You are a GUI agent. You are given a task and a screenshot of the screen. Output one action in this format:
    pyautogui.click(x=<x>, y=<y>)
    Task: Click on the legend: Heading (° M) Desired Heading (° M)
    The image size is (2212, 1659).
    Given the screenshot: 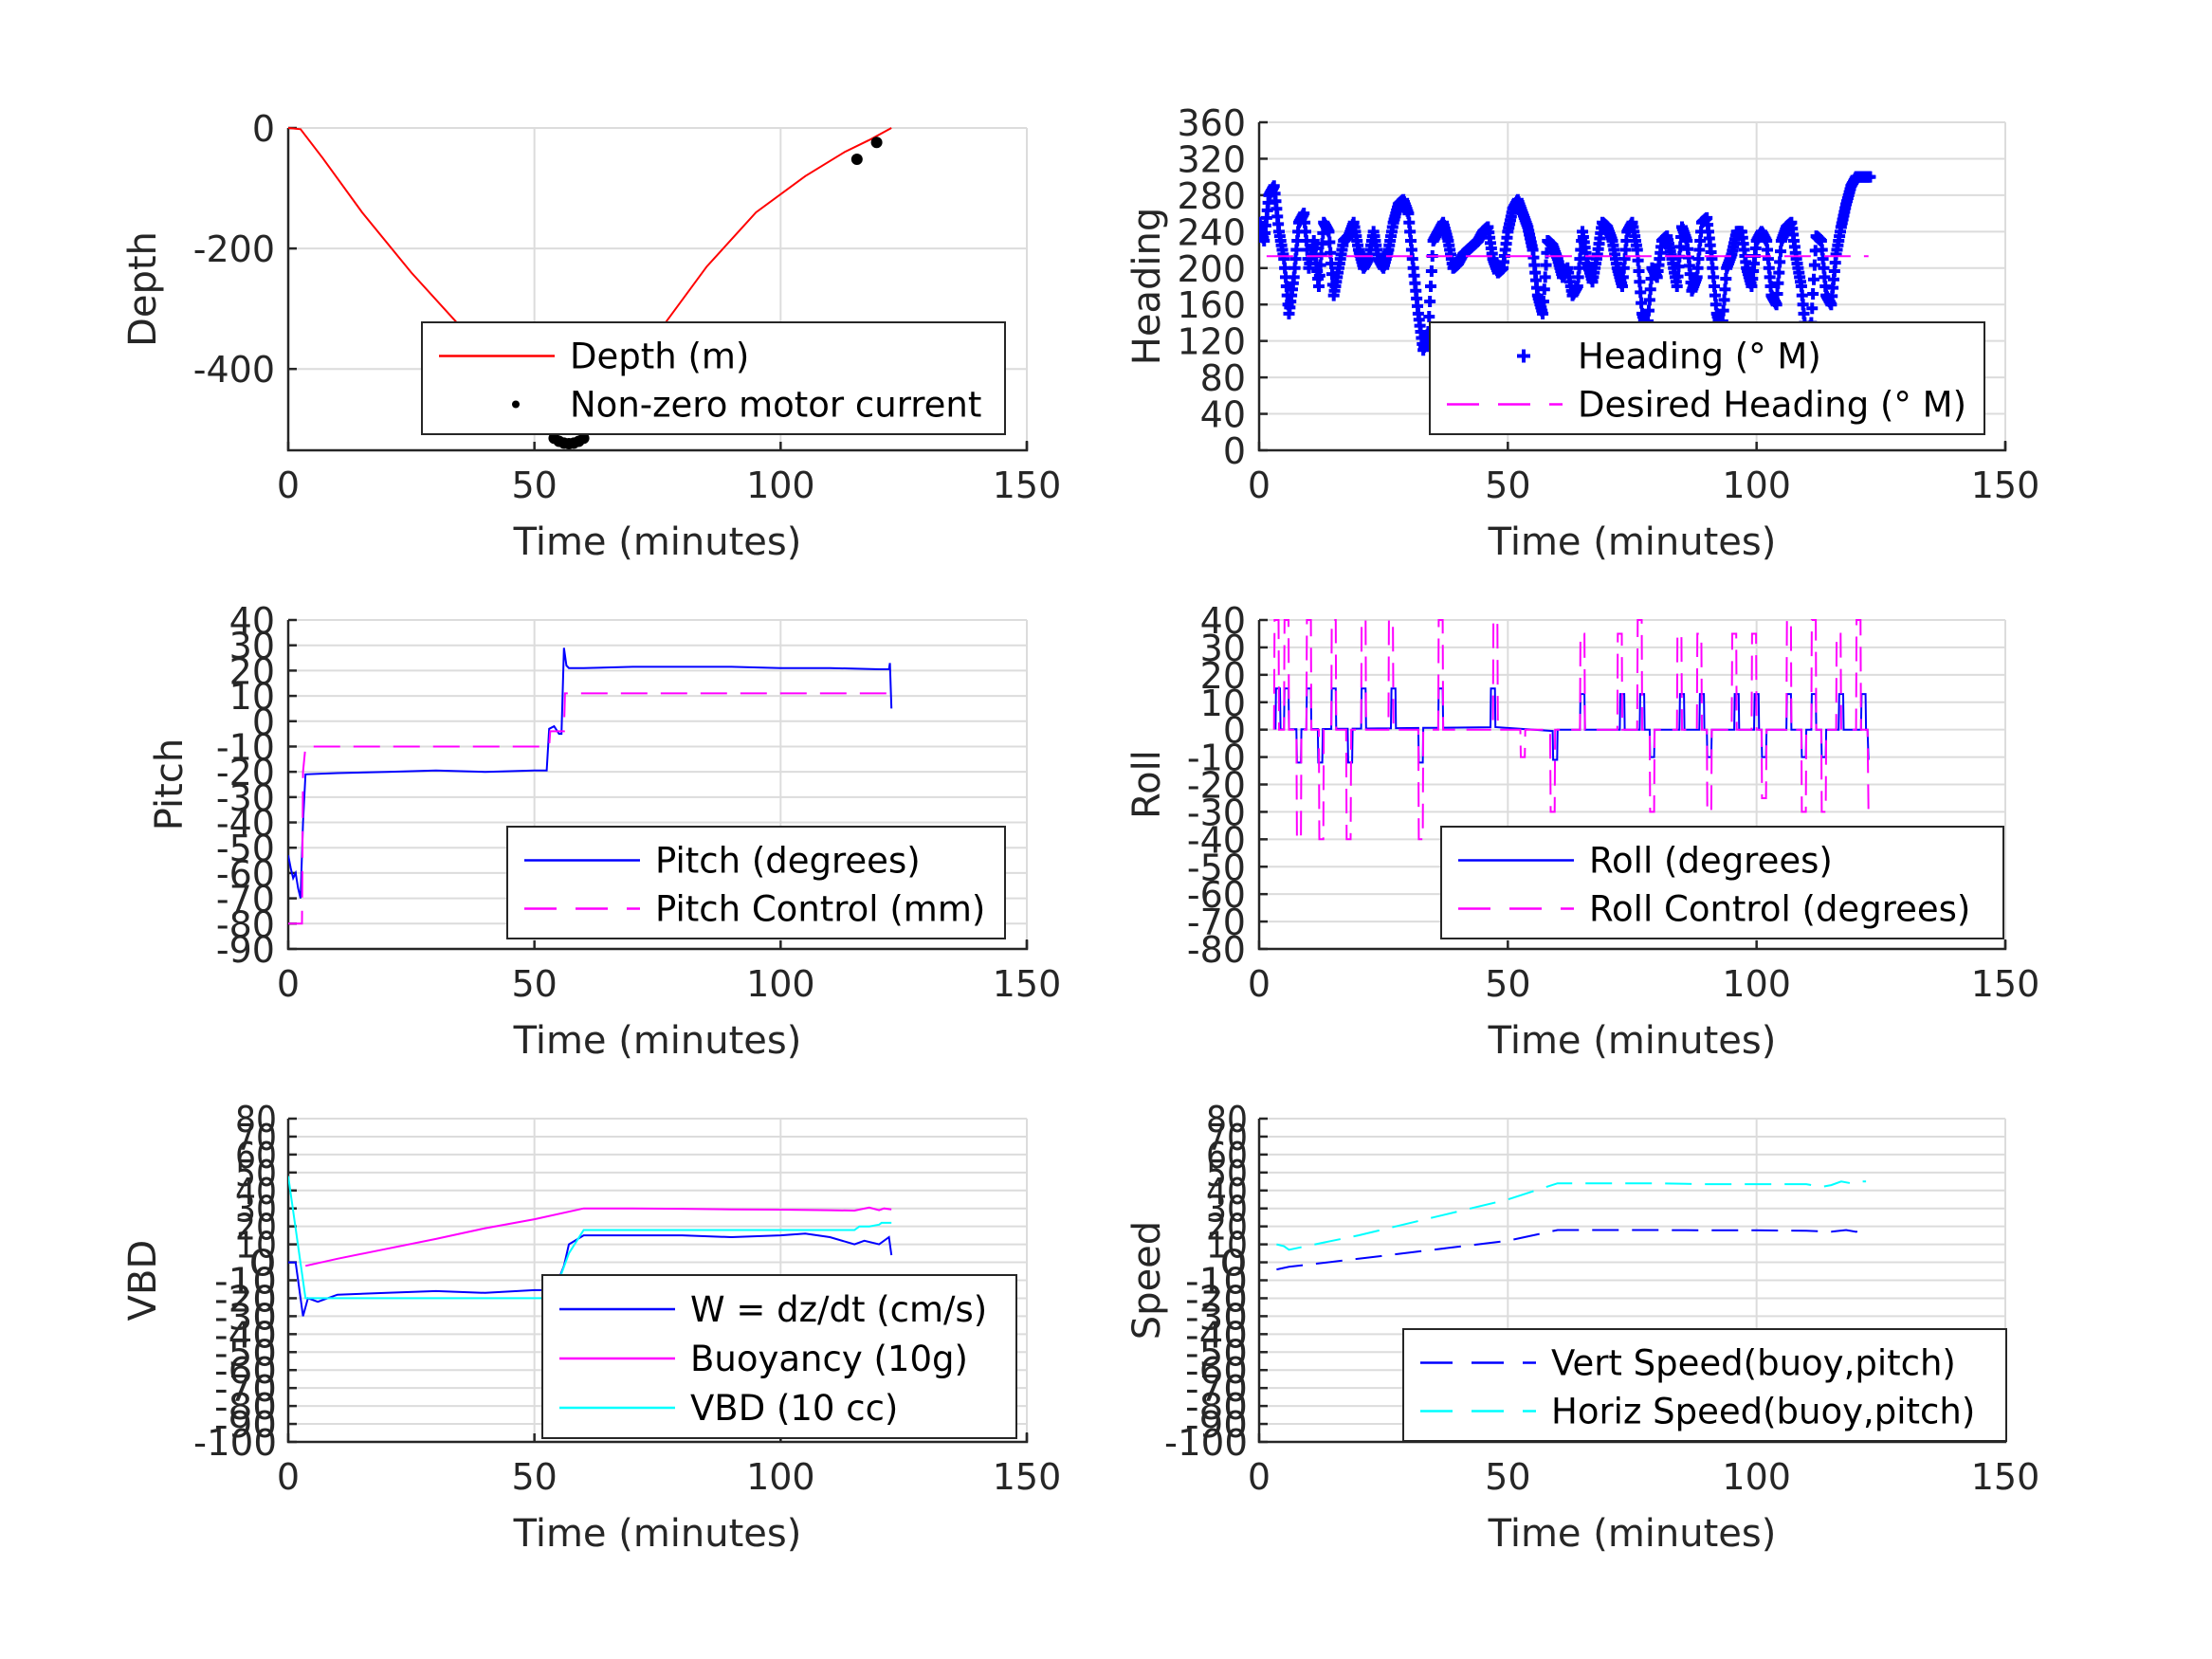 What is the action you would take?
    pyautogui.click(x=1707, y=378)
    